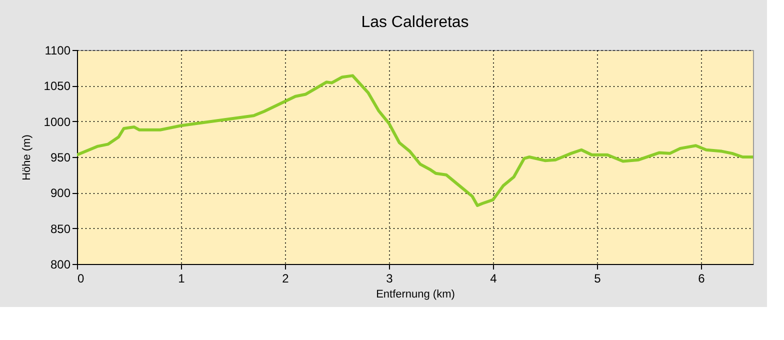 This screenshot has width=784, height=340. Describe the element at coordinates (60, 229) in the screenshot. I see `y-tick-label: 850` at that location.